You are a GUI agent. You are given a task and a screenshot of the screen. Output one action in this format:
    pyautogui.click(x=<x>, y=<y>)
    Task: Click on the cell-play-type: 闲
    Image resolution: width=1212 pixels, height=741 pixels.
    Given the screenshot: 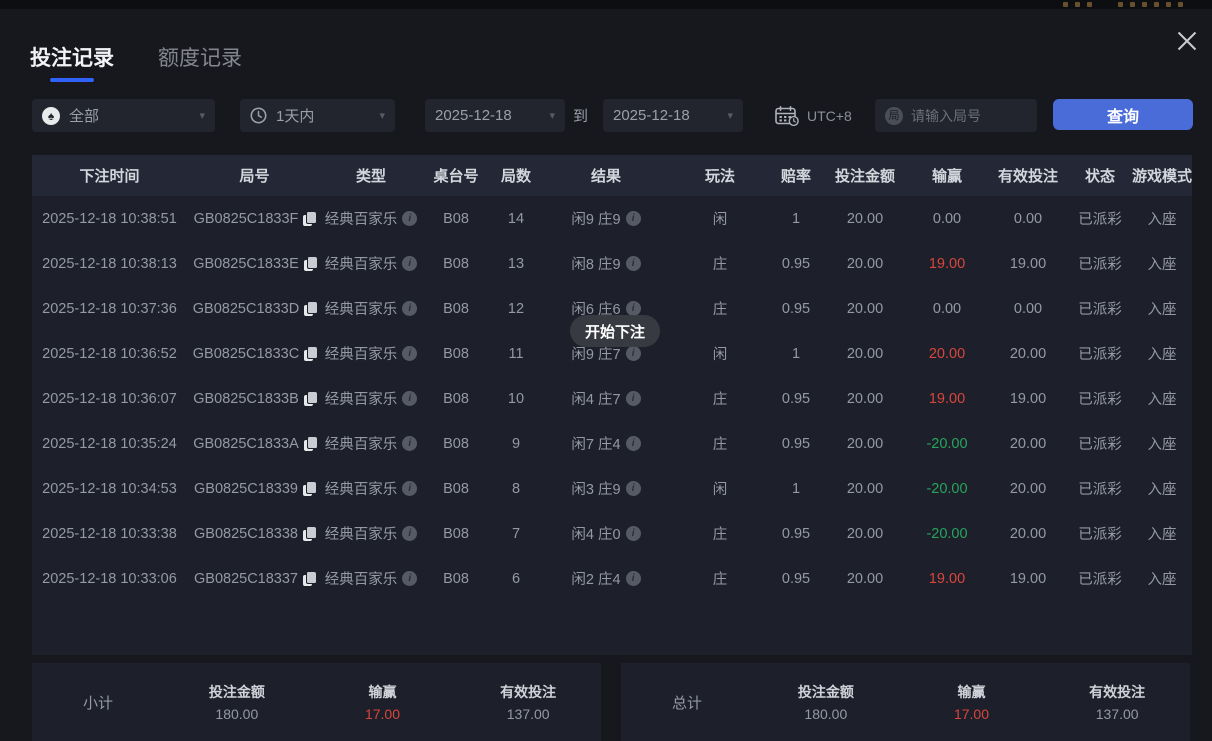 What is the action you would take?
    pyautogui.click(x=720, y=220)
    